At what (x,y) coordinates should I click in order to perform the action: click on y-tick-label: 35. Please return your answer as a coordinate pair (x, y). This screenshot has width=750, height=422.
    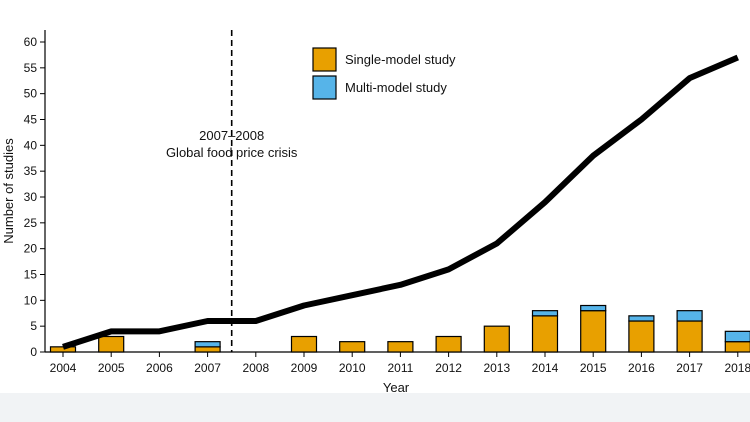
    Looking at the image, I should click on (31, 171).